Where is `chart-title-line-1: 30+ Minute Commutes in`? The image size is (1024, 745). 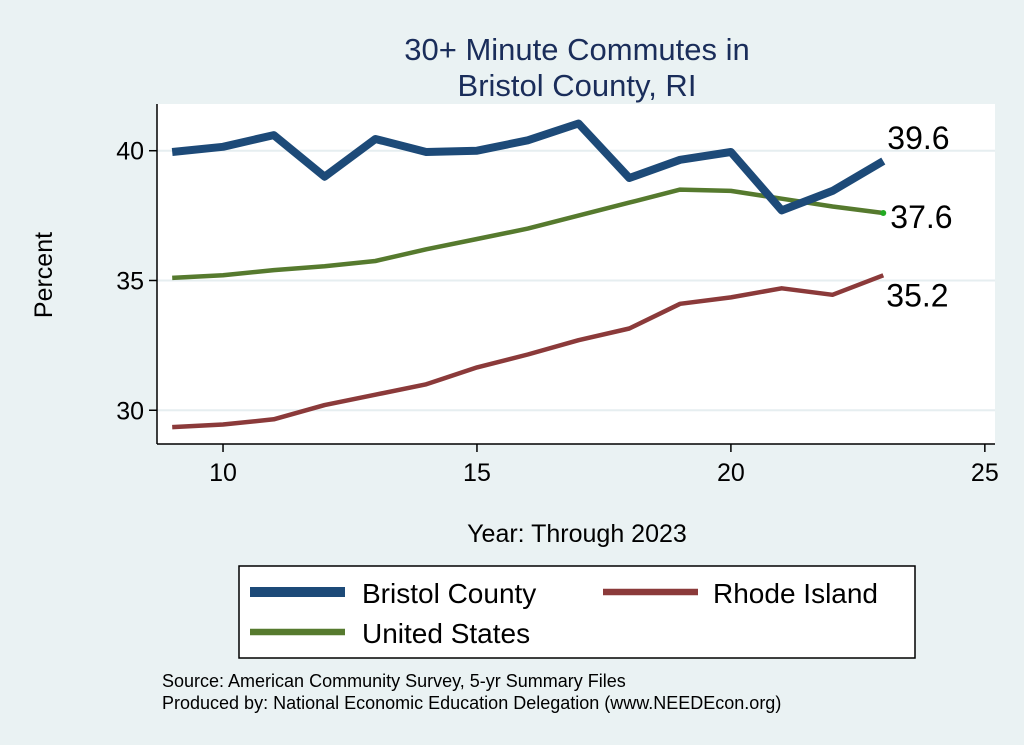
chart-title-line-1: 30+ Minute Commutes in is located at coordinates (576, 49).